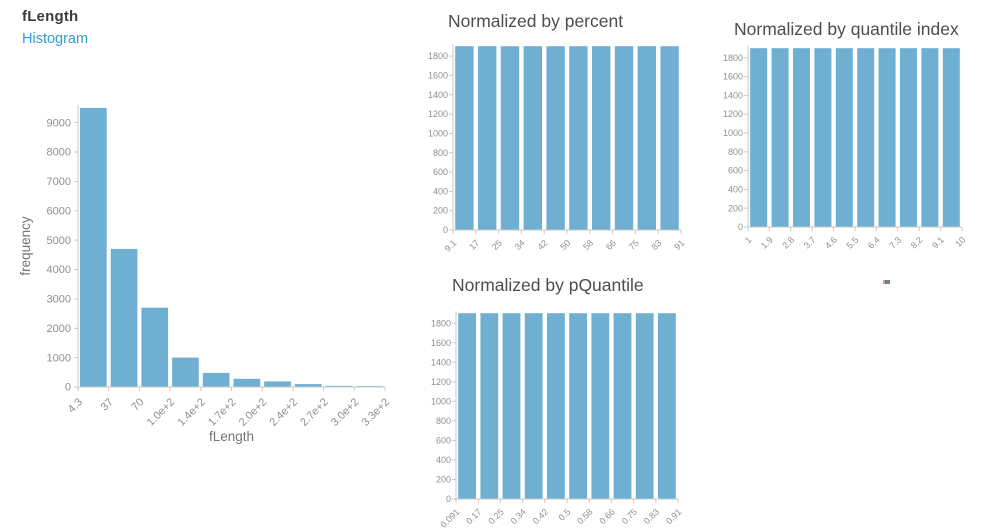  Describe the element at coordinates (284, 412) in the screenshot. I see `x-tick-label: 2.4e+2` at that location.